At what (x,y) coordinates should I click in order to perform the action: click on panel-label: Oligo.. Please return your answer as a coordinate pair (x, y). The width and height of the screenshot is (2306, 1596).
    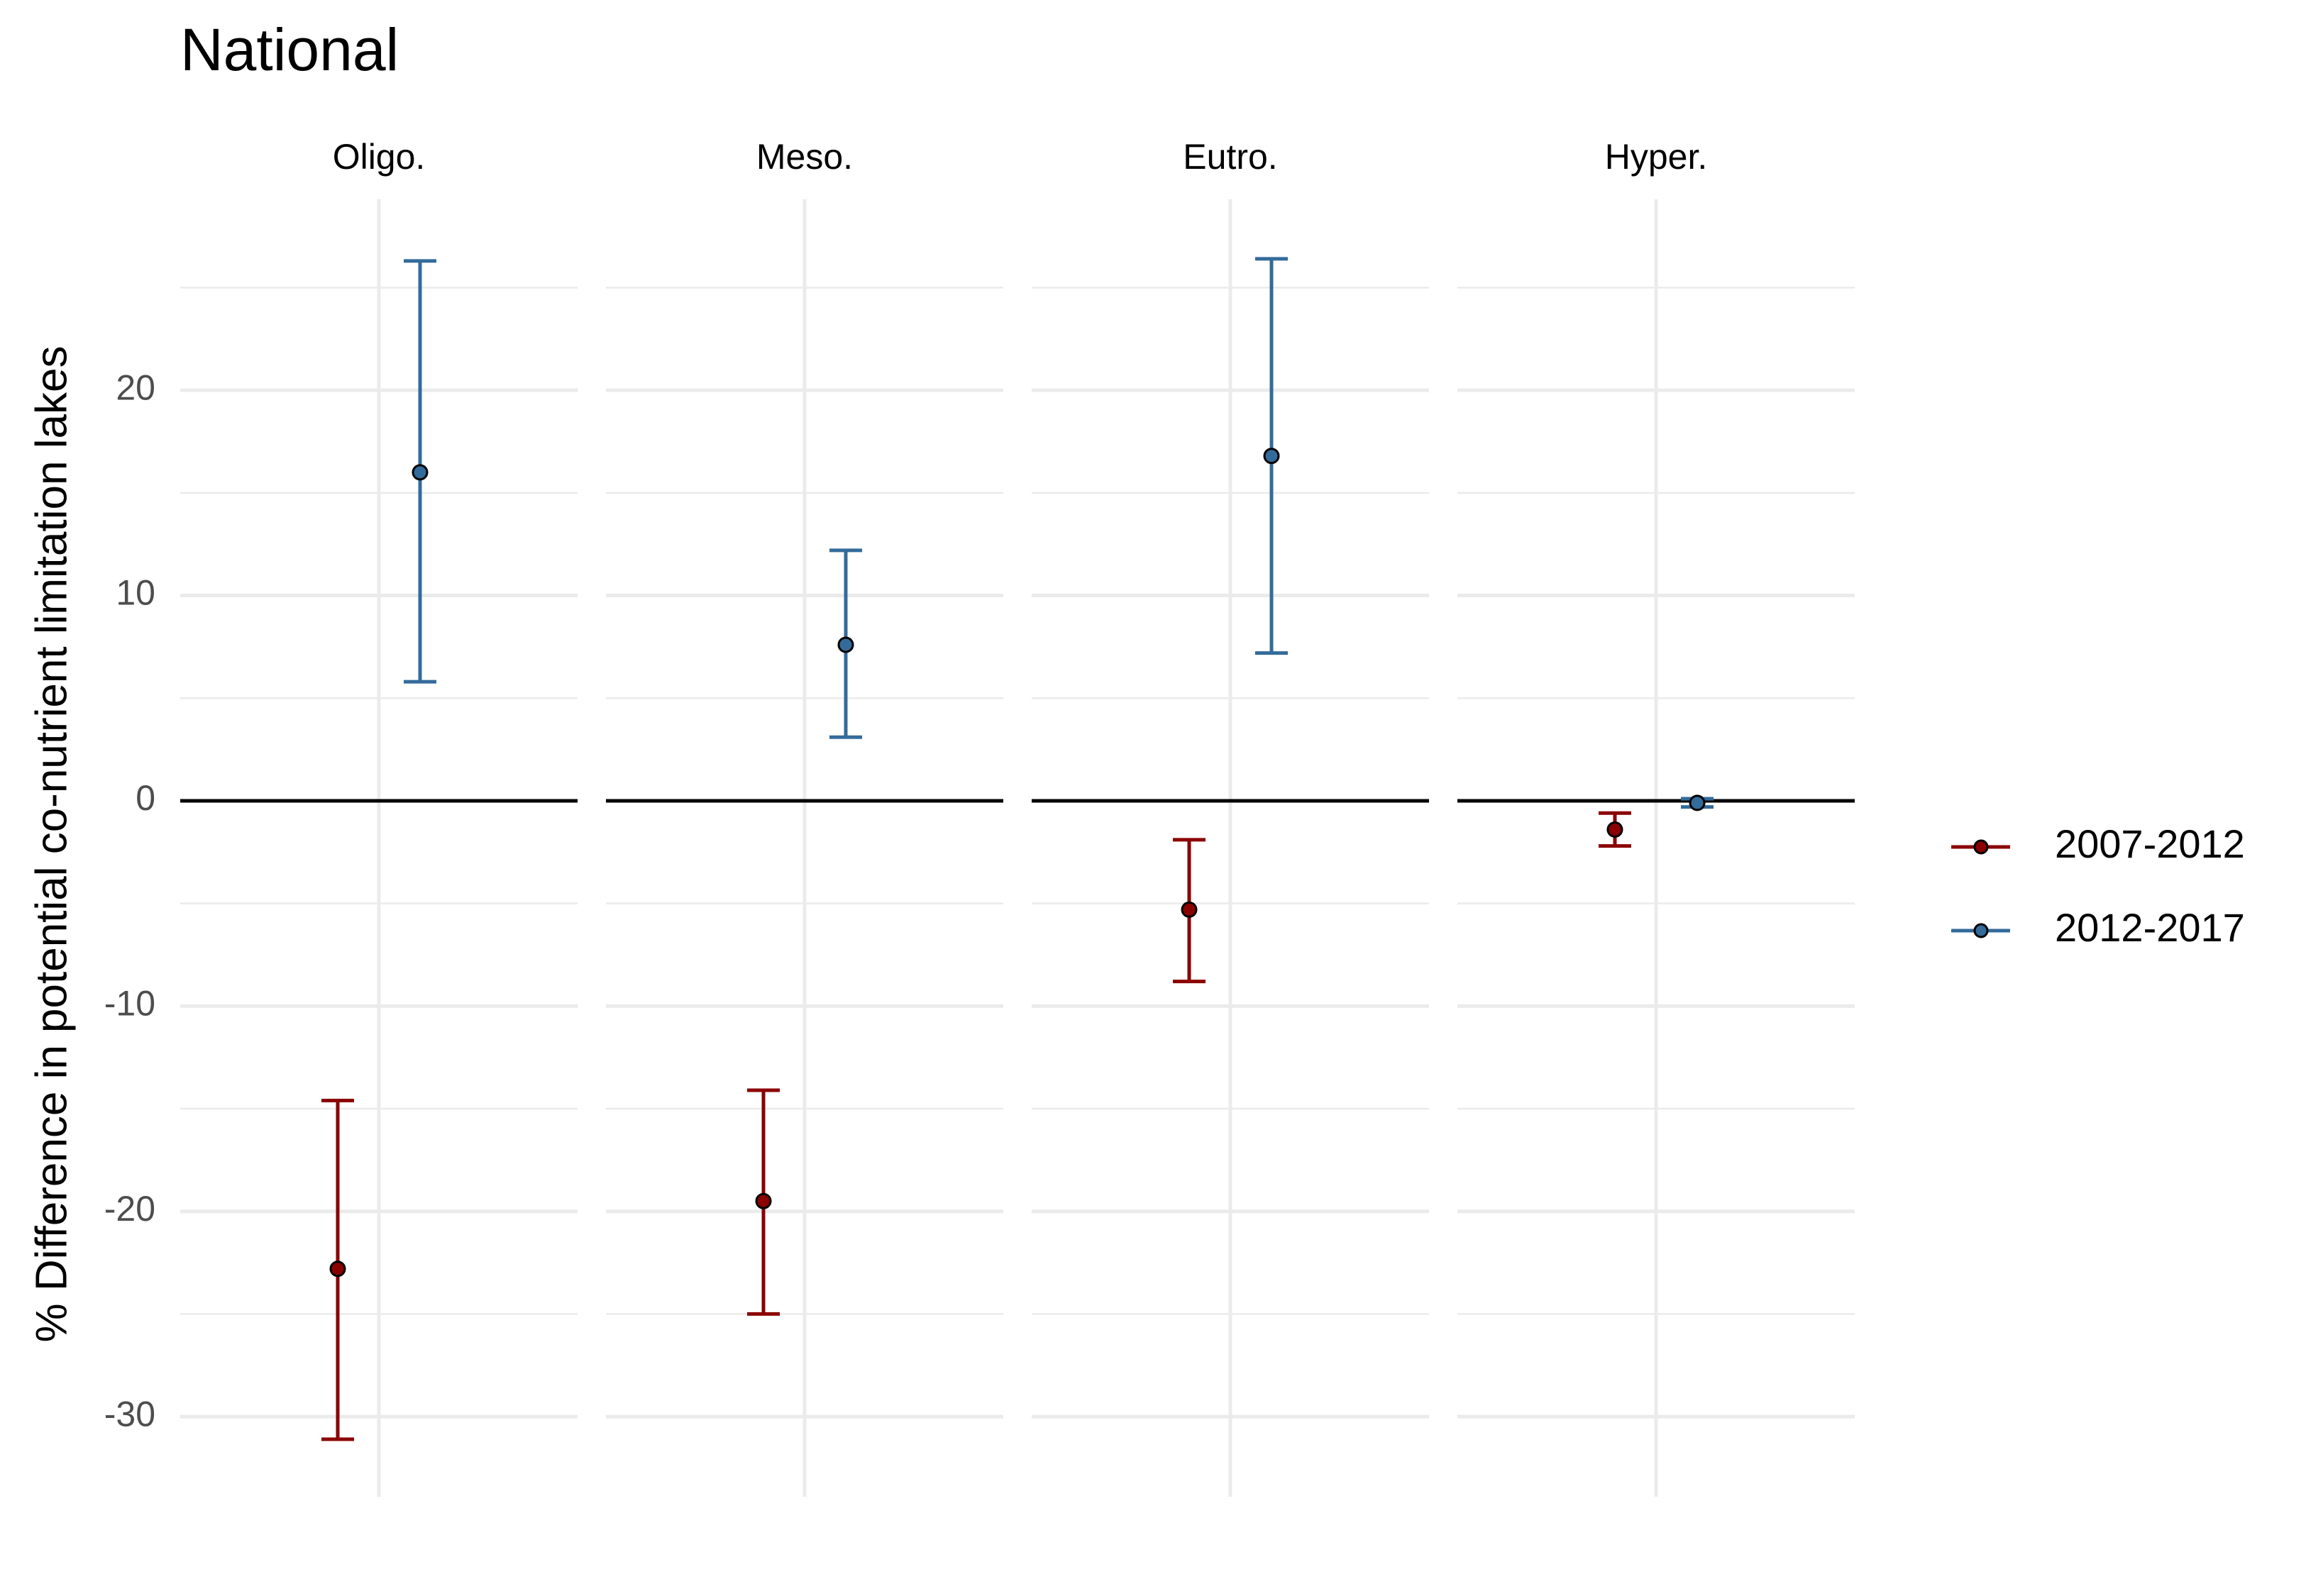
    Looking at the image, I should click on (380, 157).